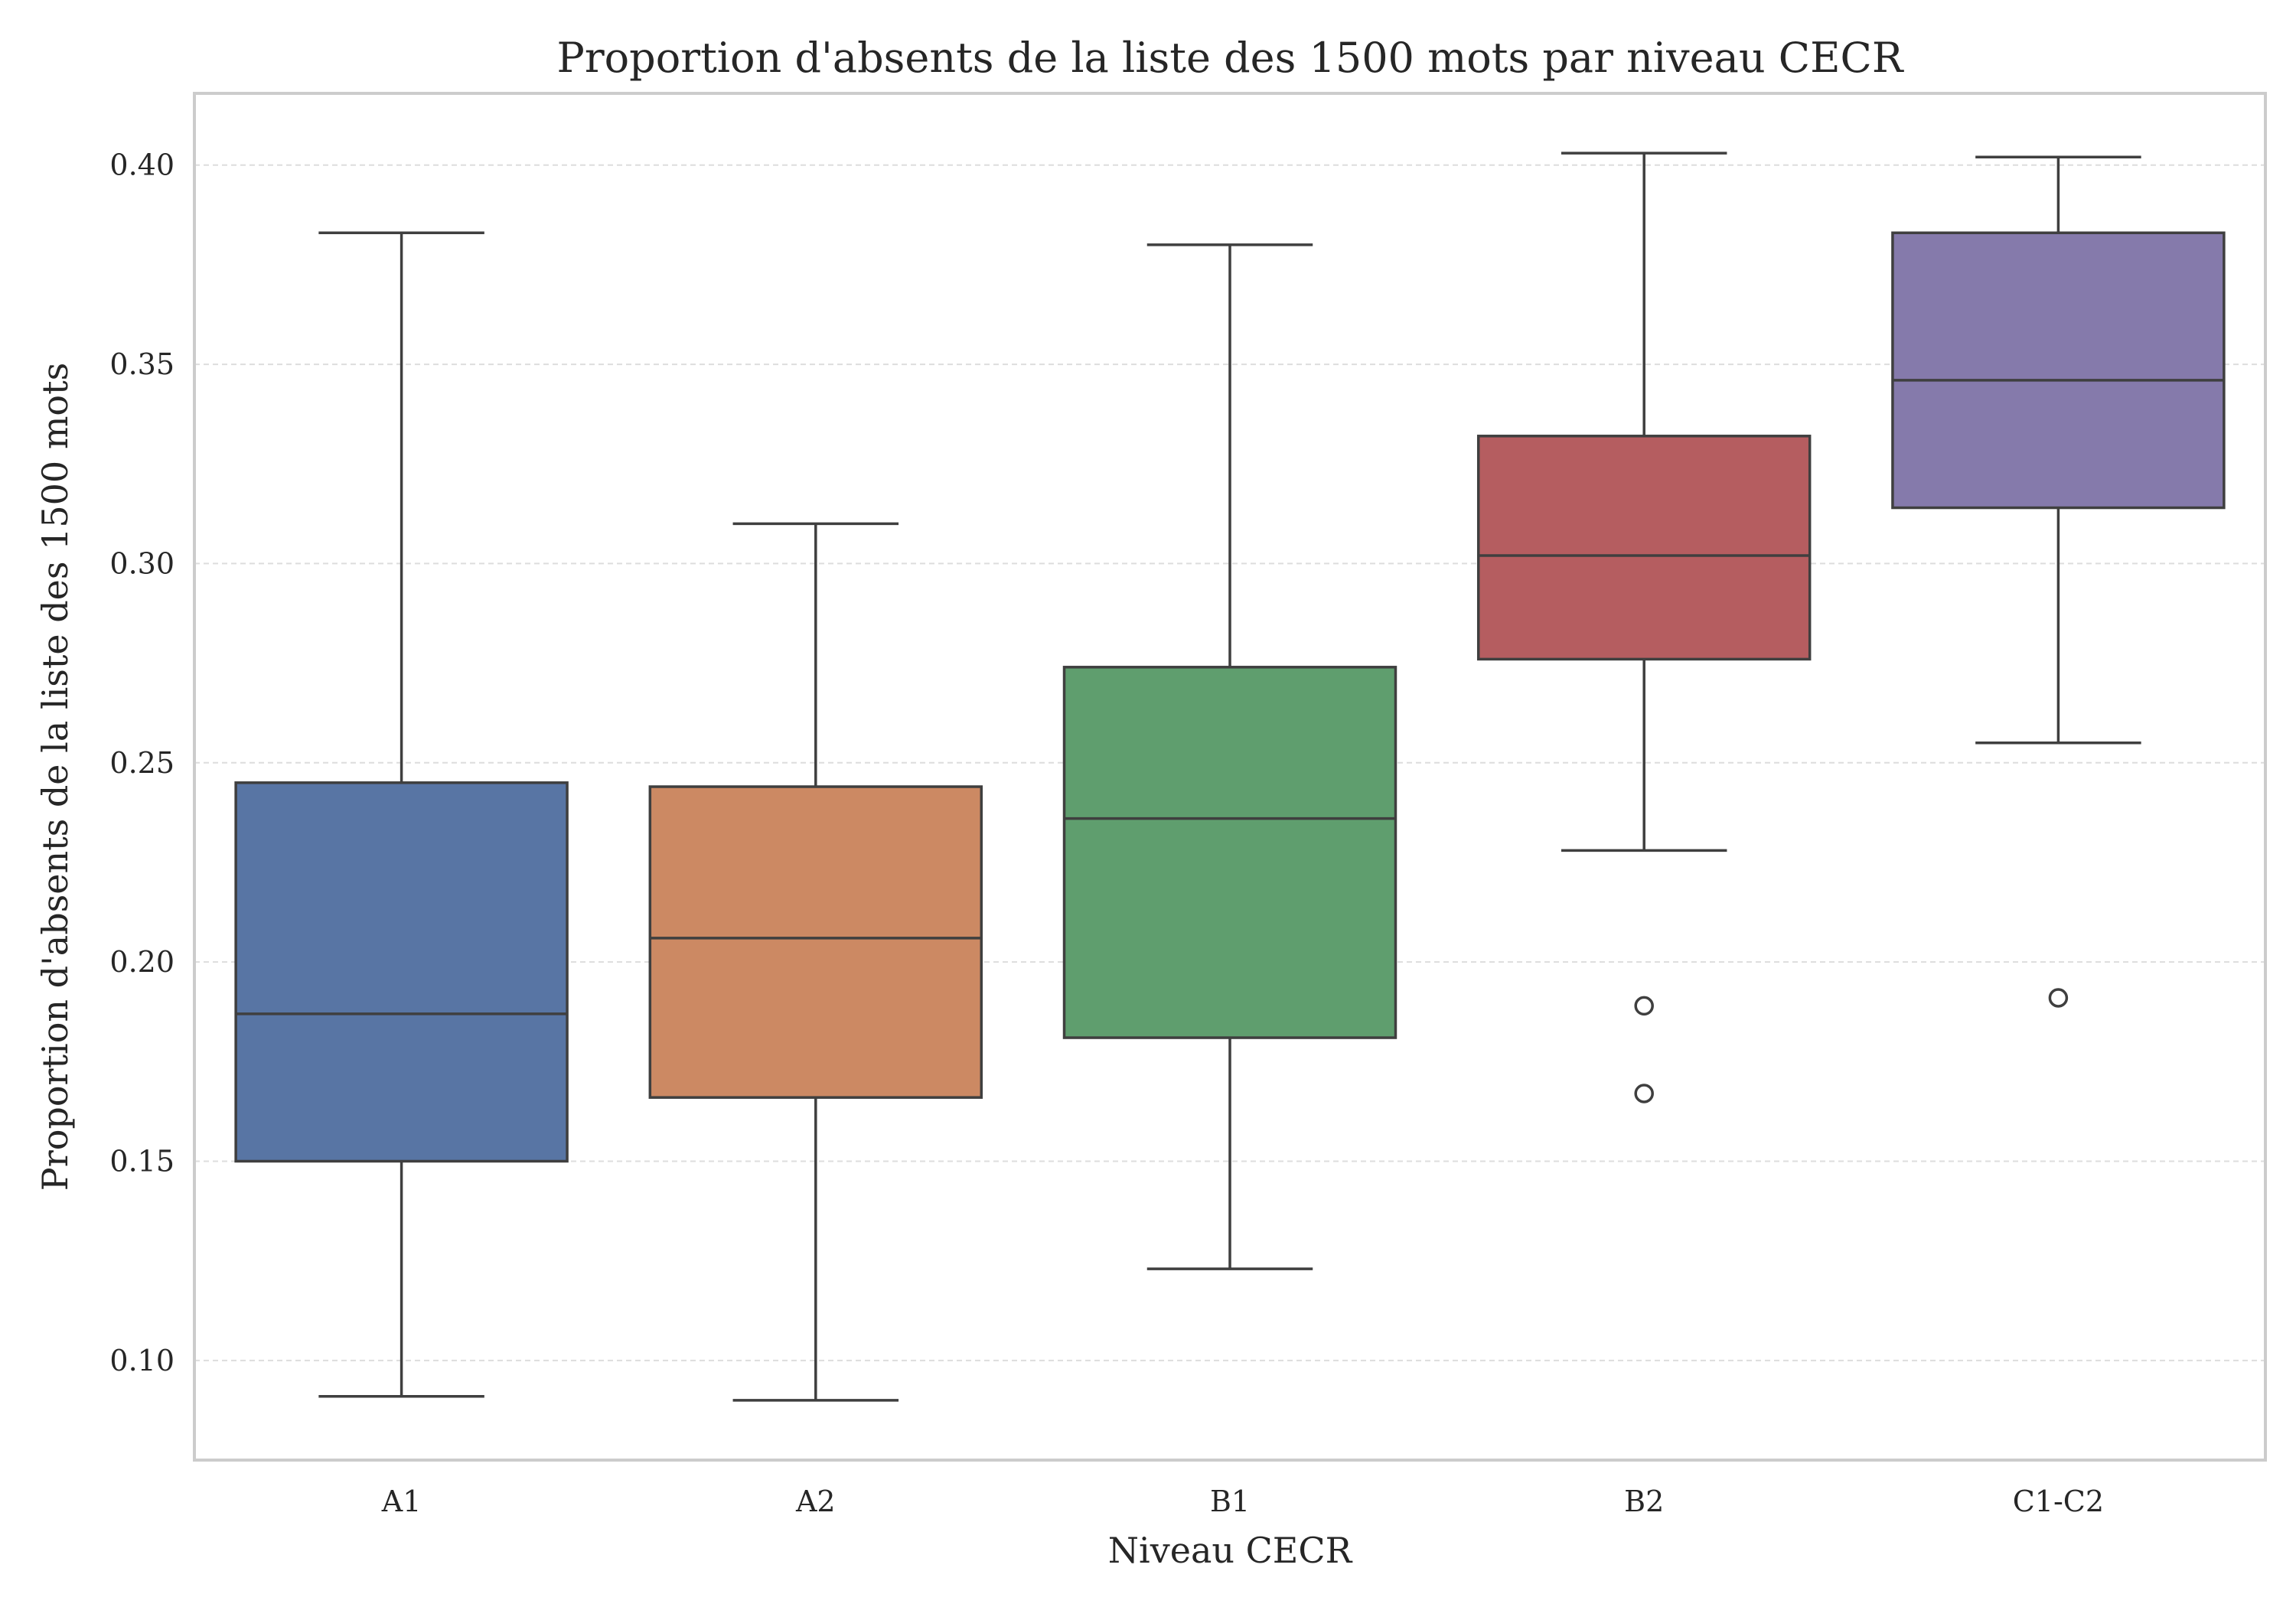  What do you see at coordinates (401, 1501) in the screenshot?
I see `x-tick-label: A1` at bounding box center [401, 1501].